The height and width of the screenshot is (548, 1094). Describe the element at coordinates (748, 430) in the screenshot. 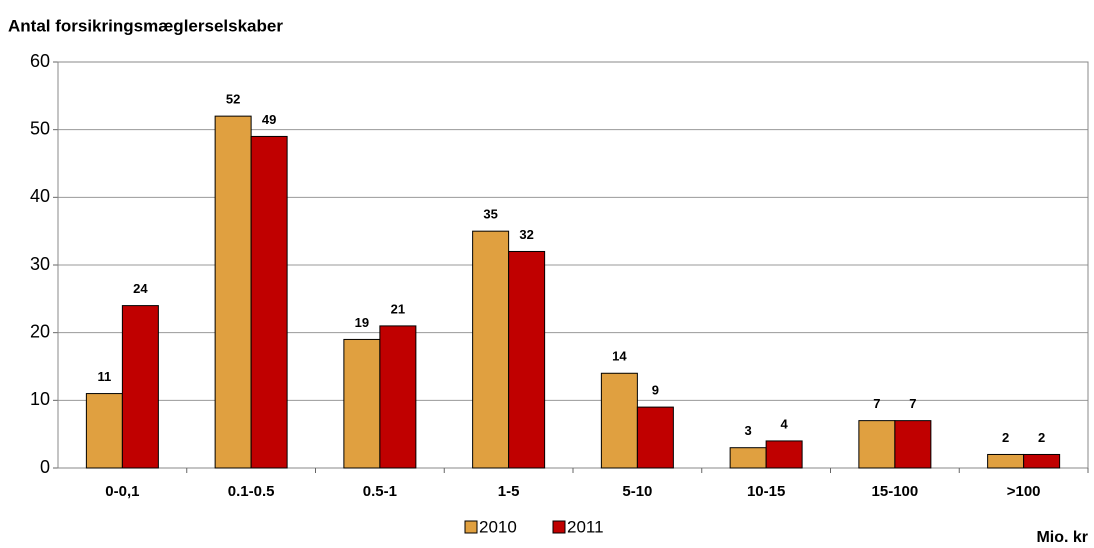

I see `value-label: 3` at that location.